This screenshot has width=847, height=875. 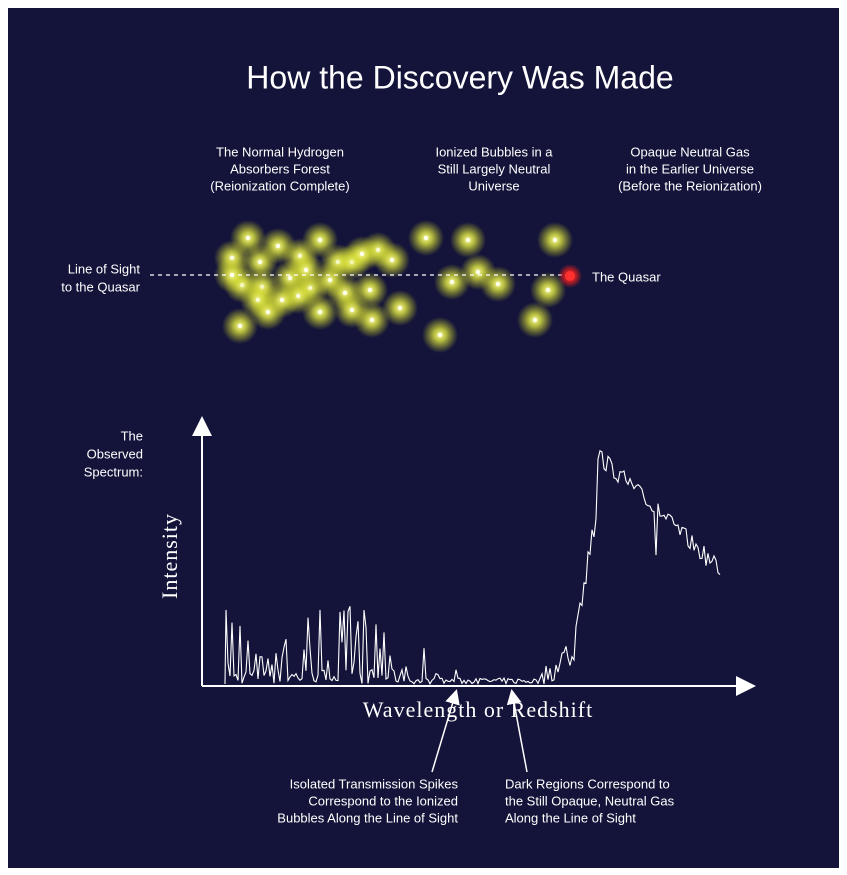 I want to click on title: How the Discovery Was Made, so click(x=459, y=77).